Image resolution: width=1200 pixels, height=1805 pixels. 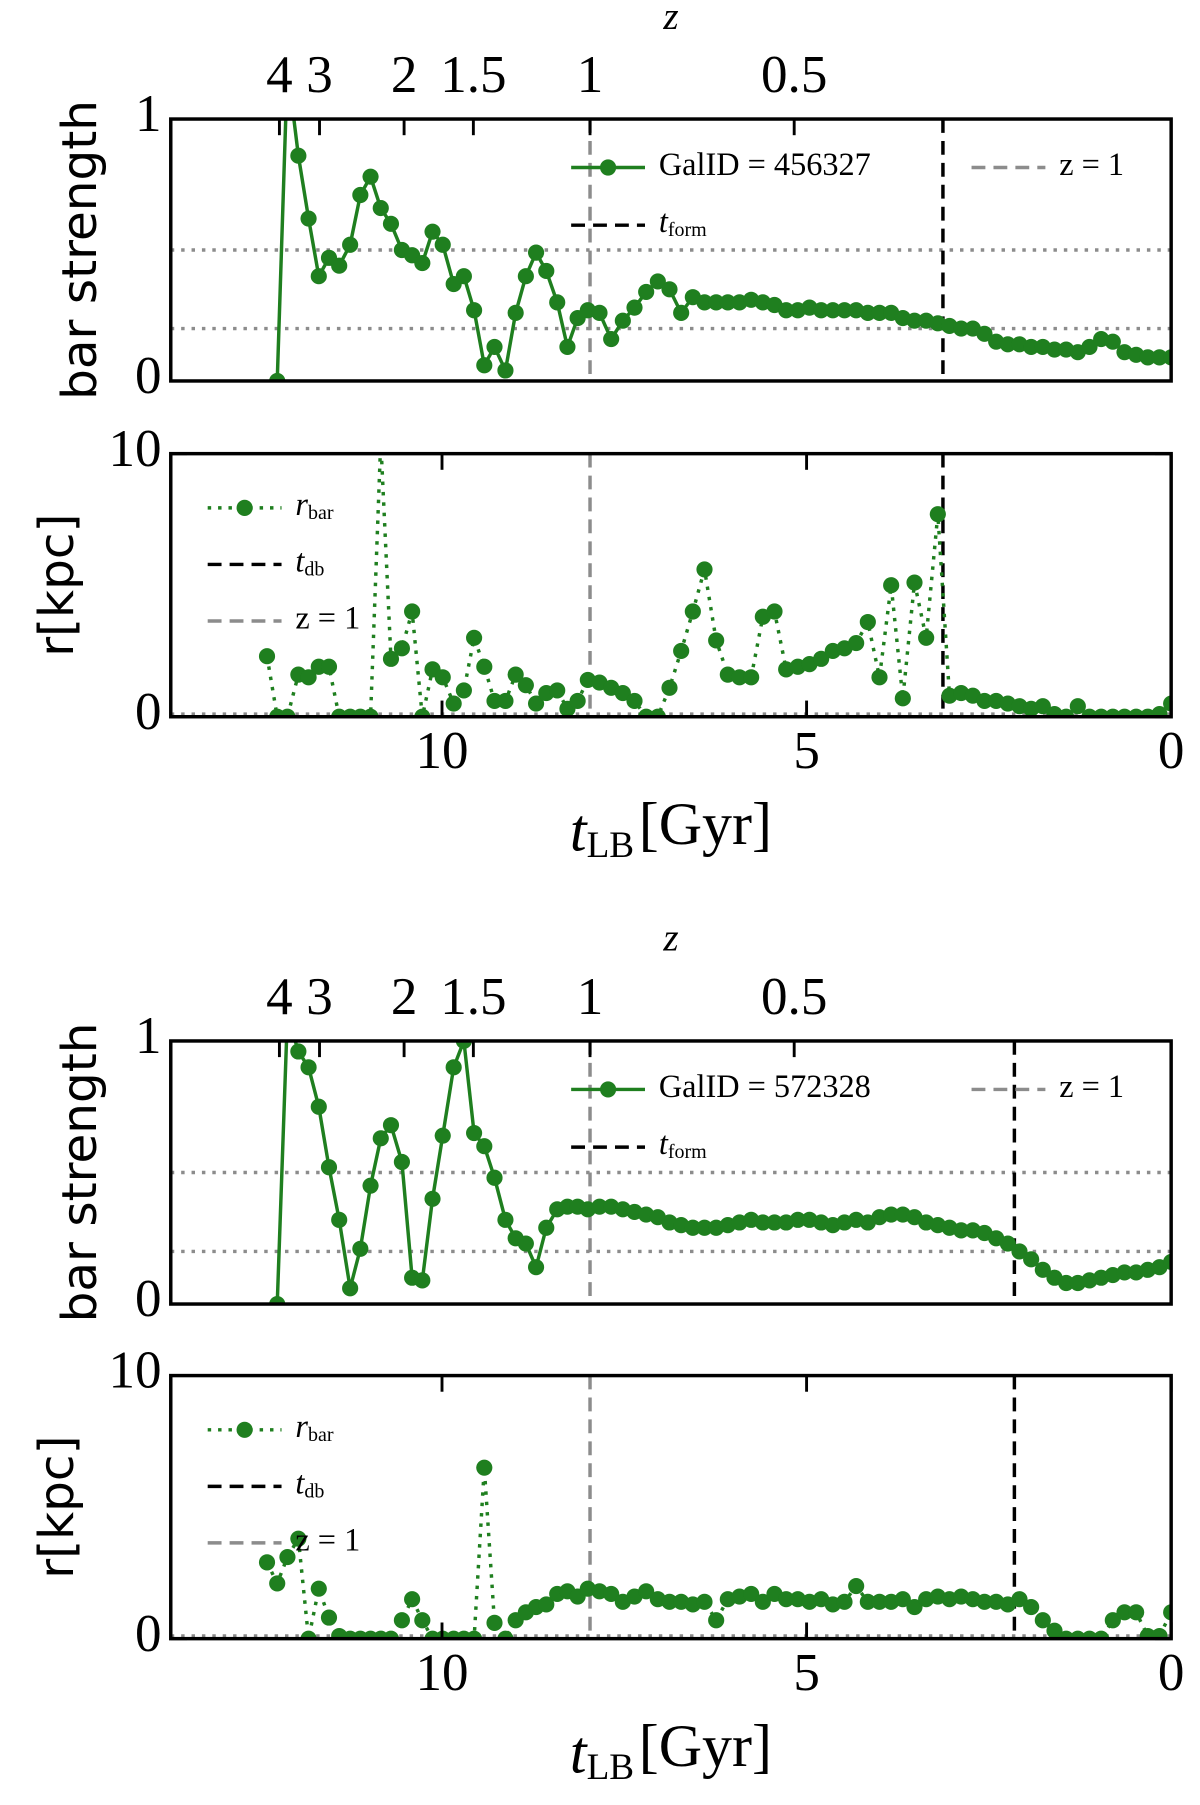 I want to click on z-axis-label: z, so click(x=670, y=19).